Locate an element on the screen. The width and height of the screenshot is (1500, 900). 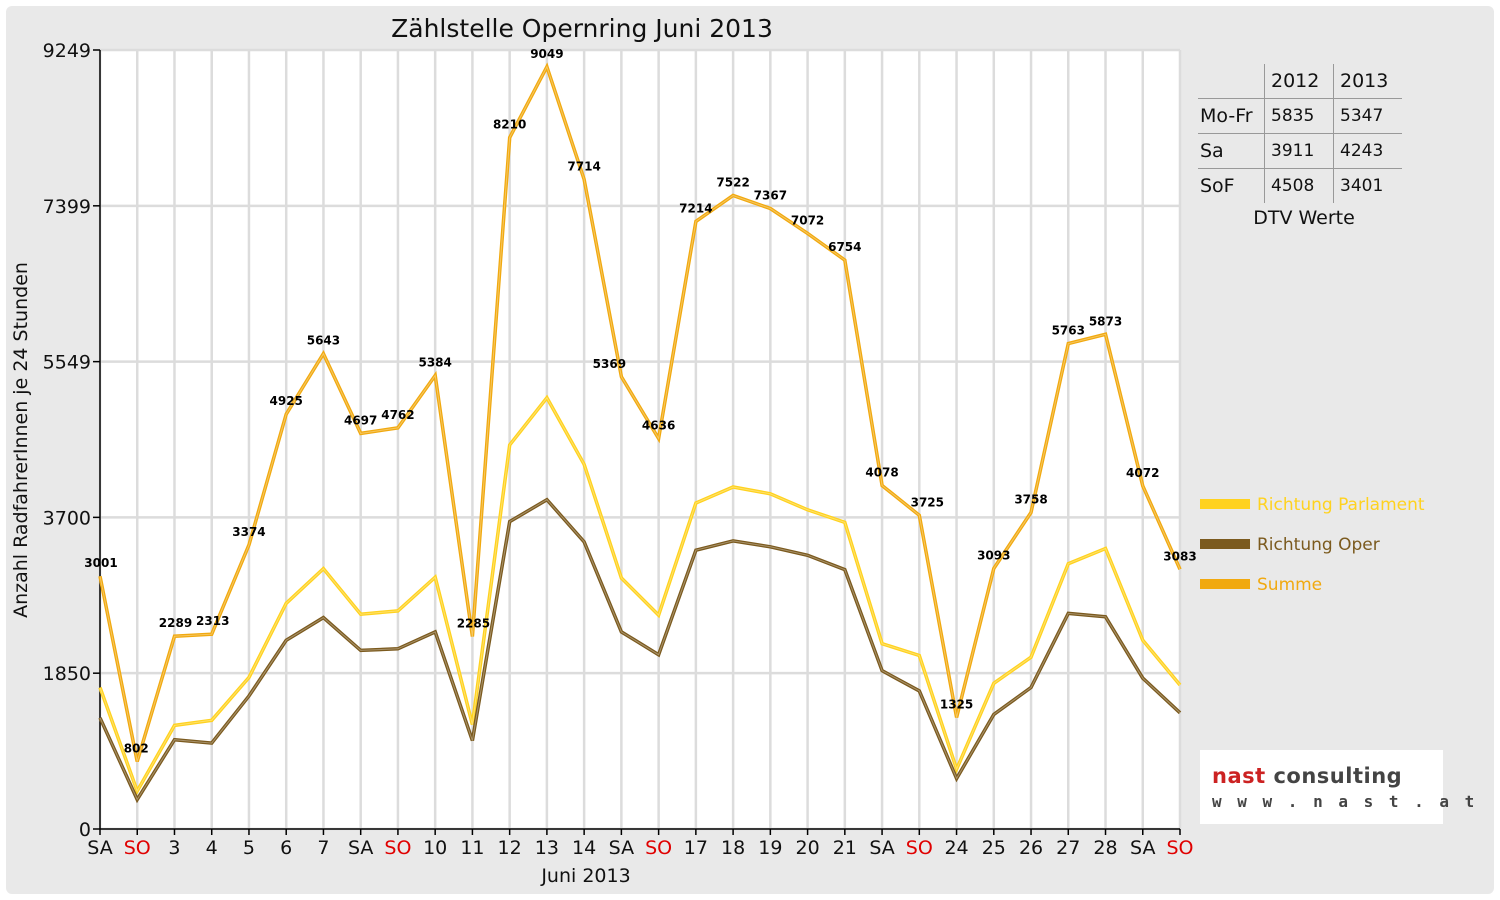
x-tick-label: 12 is located at coordinates (510, 848).